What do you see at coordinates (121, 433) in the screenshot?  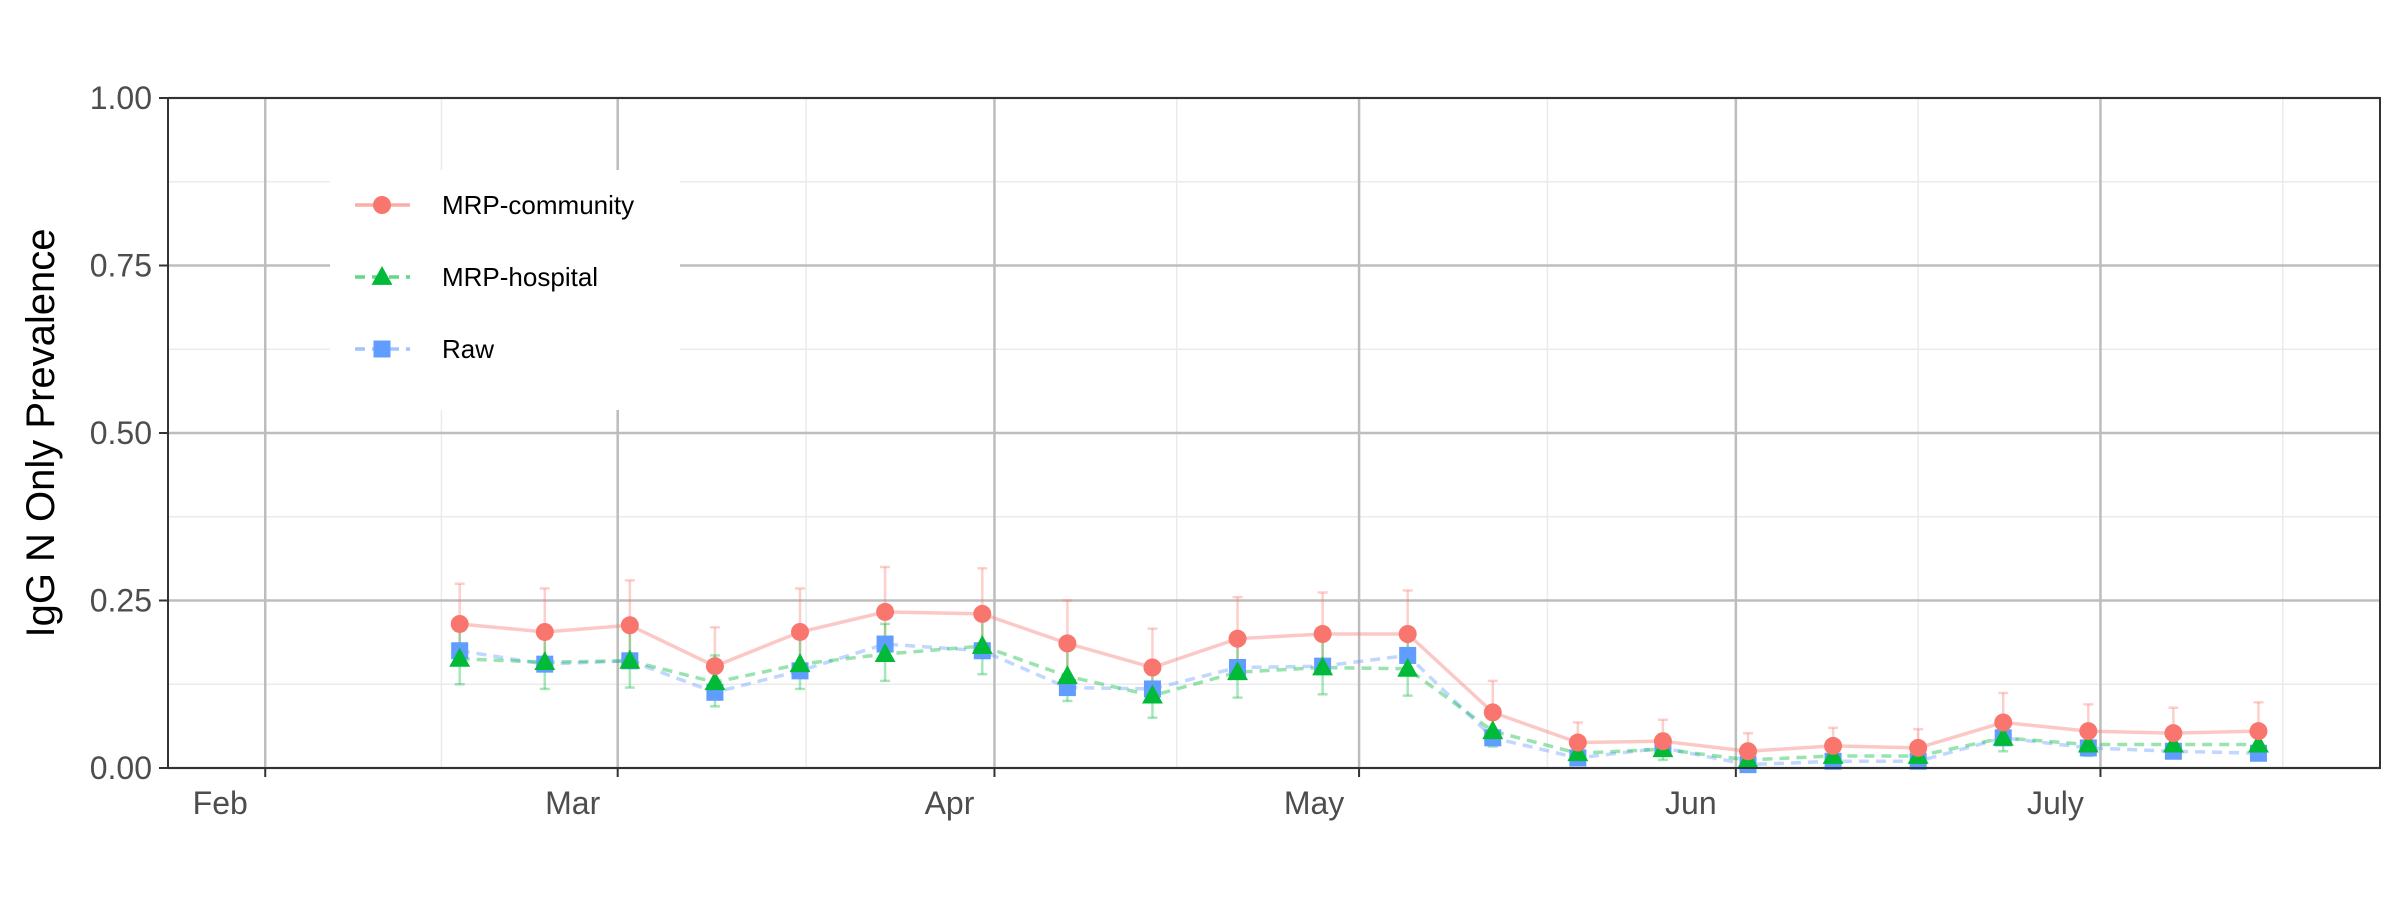 I see `y-tick-label: 0.50` at bounding box center [121, 433].